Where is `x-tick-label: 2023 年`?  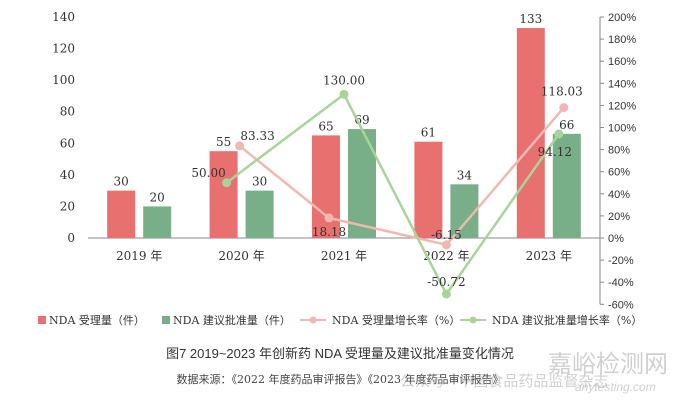 x-tick-label: 2023 年 is located at coordinates (549, 256).